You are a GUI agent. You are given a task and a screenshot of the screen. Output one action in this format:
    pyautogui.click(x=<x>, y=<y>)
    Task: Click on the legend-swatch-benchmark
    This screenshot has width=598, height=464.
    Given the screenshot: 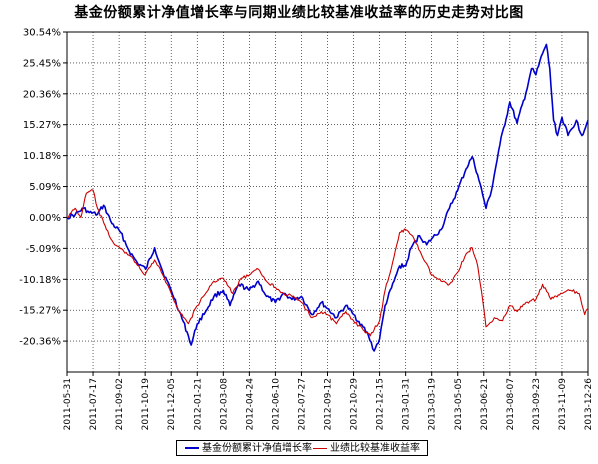 What is the action you would take?
    pyautogui.click(x=320, y=448)
    